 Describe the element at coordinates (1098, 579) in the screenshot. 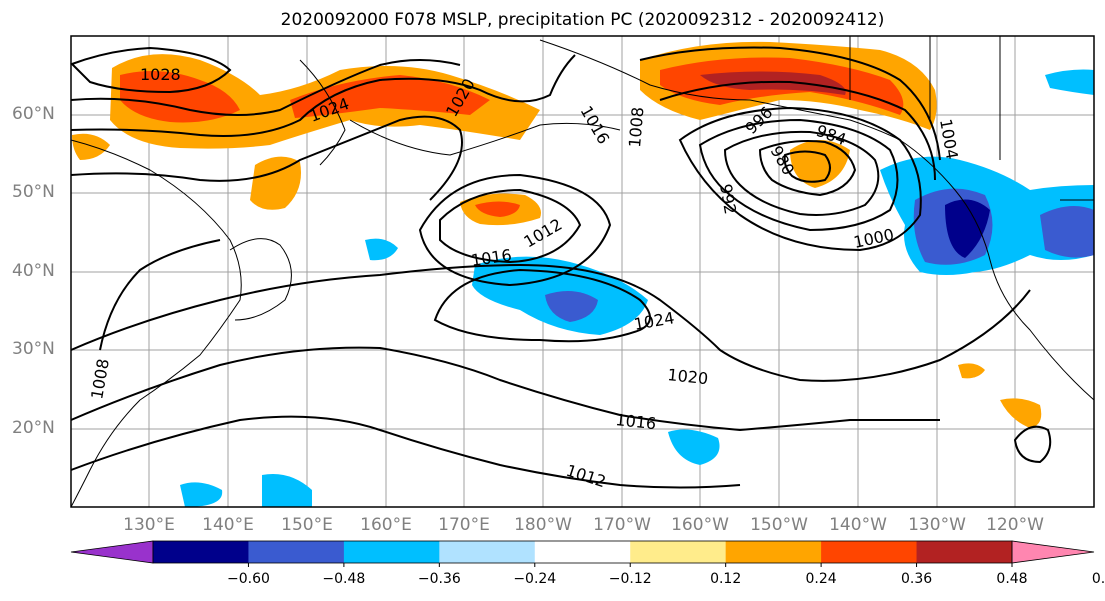

I see `colorbar-tick-label: 0.60` at that location.